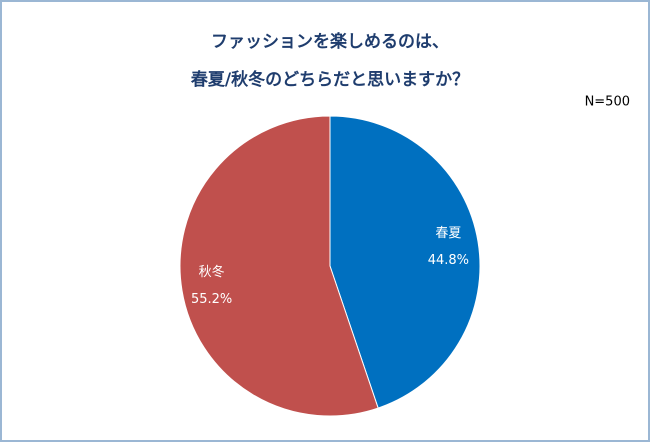  What do you see at coordinates (330, 79) in the screenshot?
I see `chart-title: 春夏/秋冬のどちらだと思いますか？` at bounding box center [330, 79].